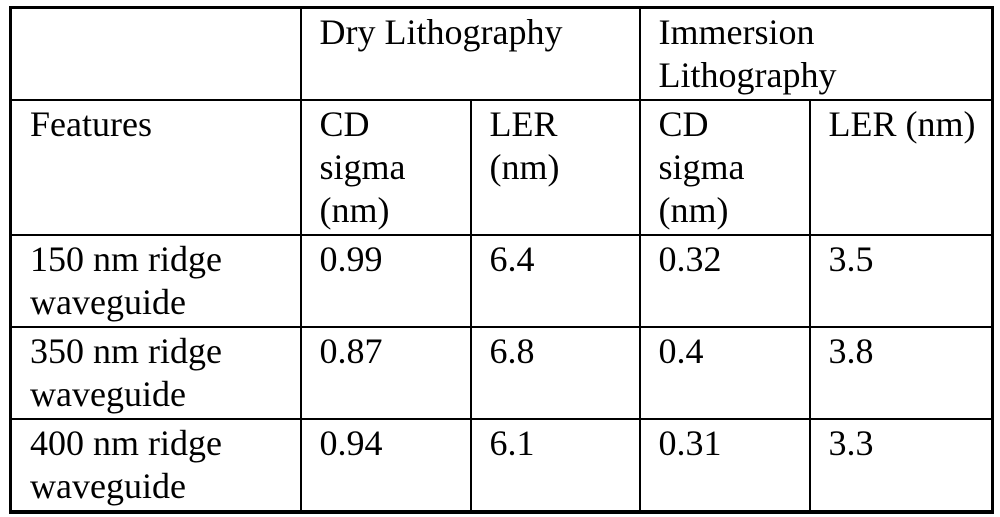 This screenshot has width=1000, height=517. Describe the element at coordinates (385, 373) in the screenshot. I see `cell-dry-cd-sigma: 0.87` at that location.